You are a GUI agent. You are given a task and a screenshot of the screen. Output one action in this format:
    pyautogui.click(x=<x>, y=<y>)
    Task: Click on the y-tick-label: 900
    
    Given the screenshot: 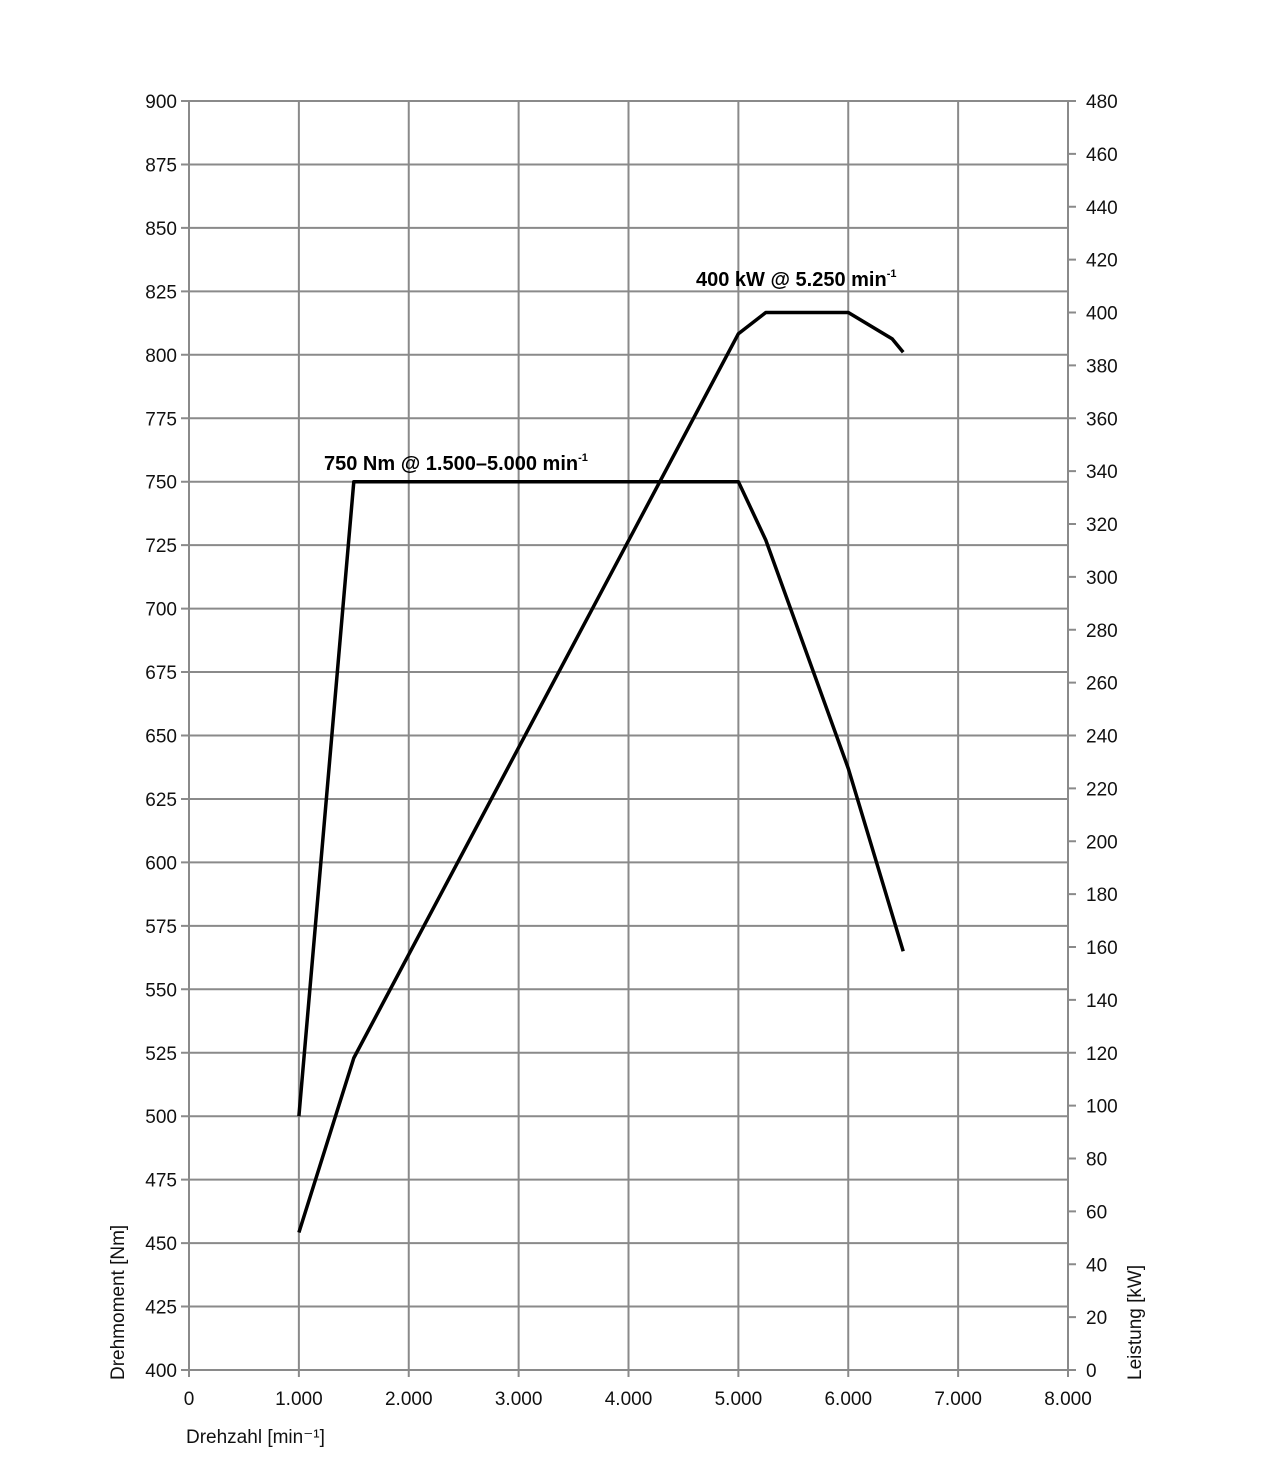 What is the action you would take?
    pyautogui.click(x=161, y=102)
    